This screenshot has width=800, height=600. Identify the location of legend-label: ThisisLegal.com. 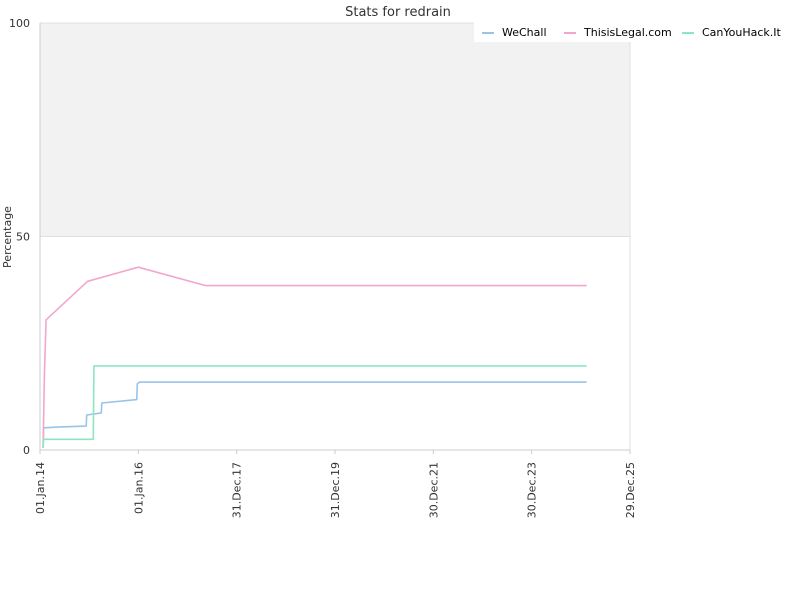
(627, 32).